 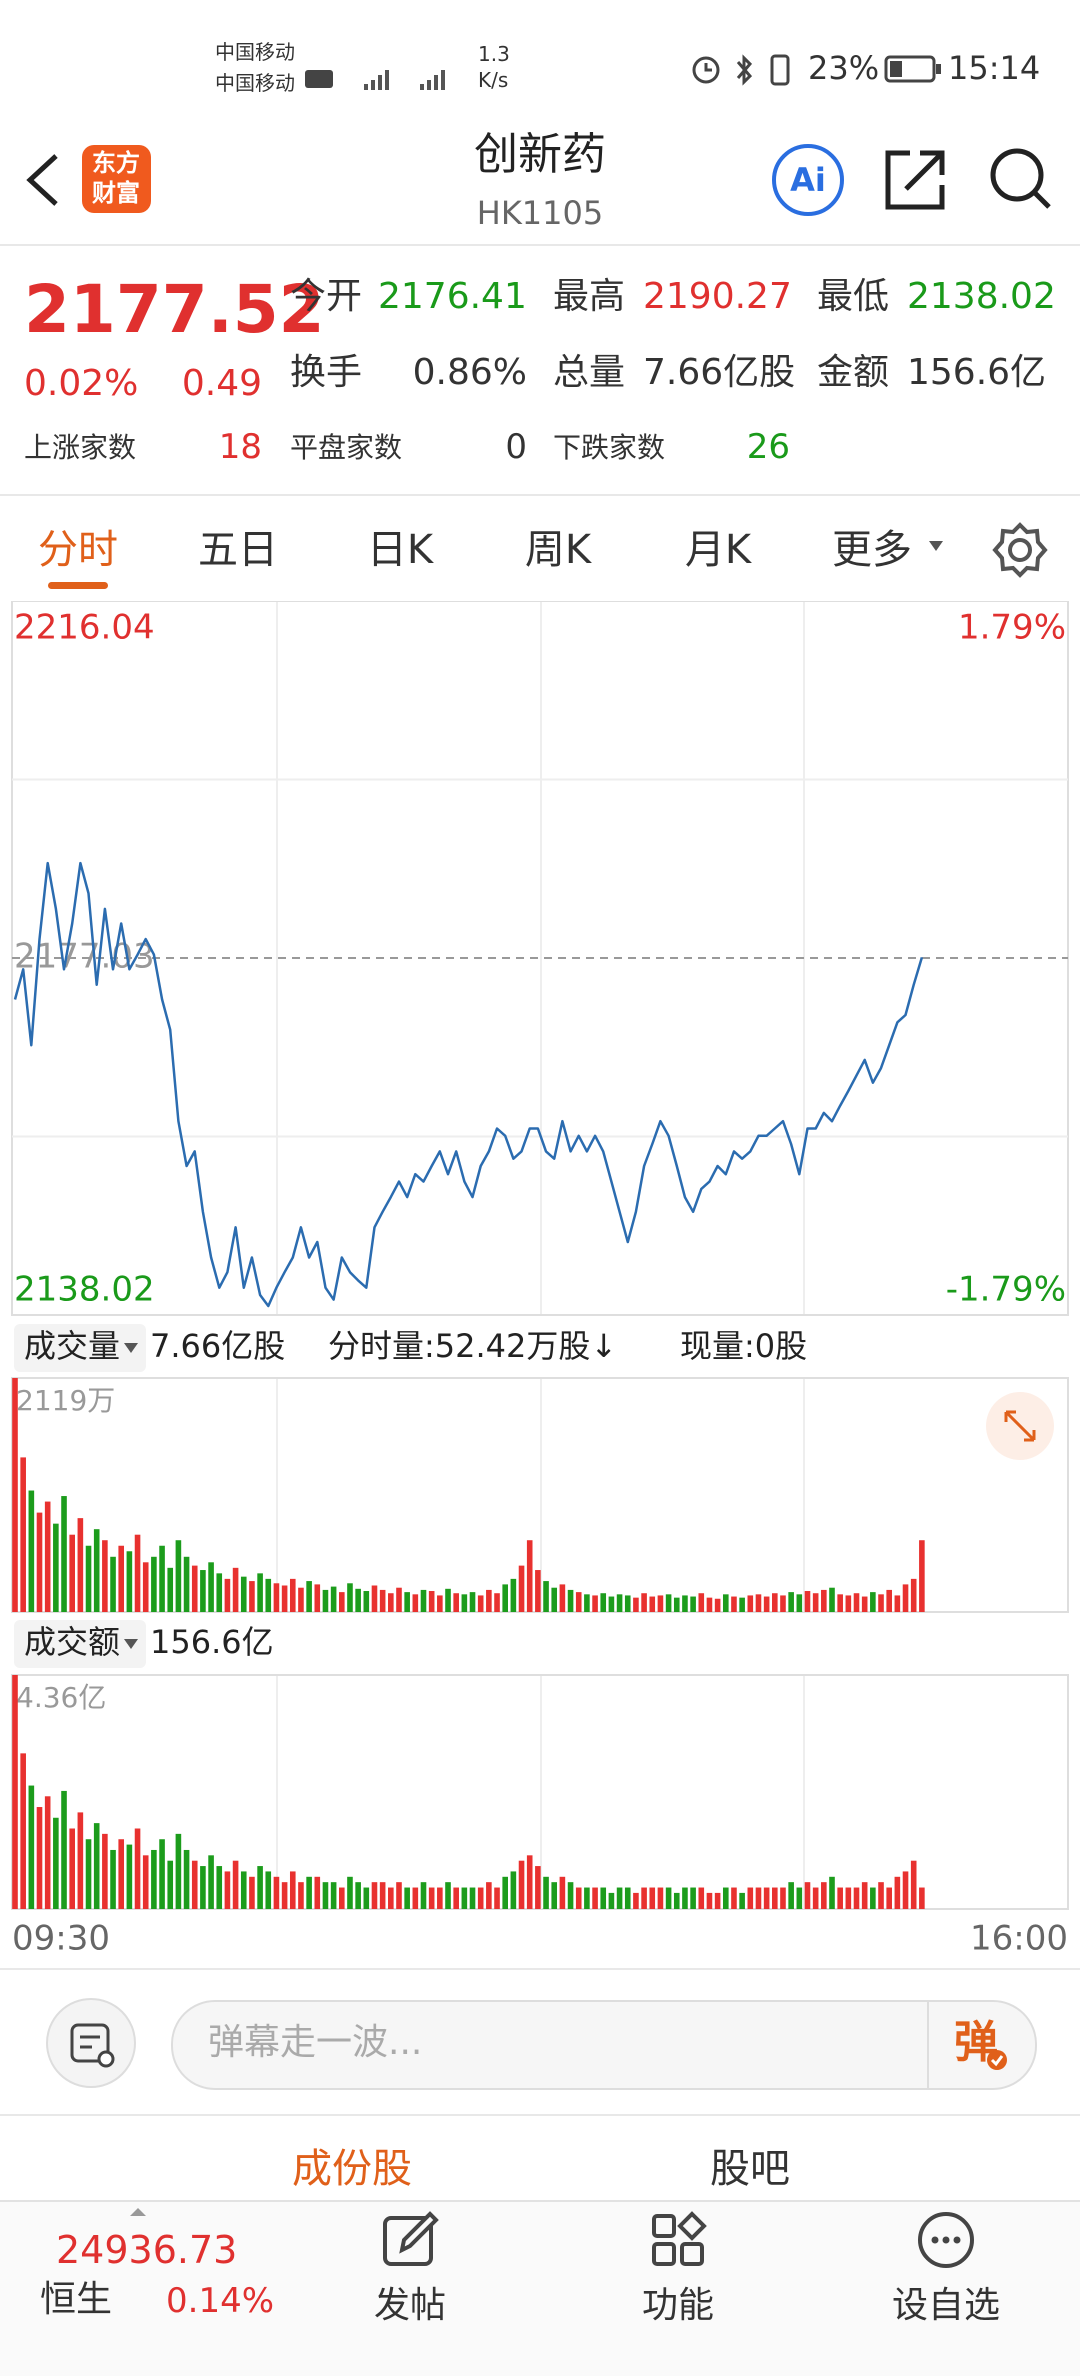 I want to click on index-value: 24936.73, so click(x=147, y=2250).